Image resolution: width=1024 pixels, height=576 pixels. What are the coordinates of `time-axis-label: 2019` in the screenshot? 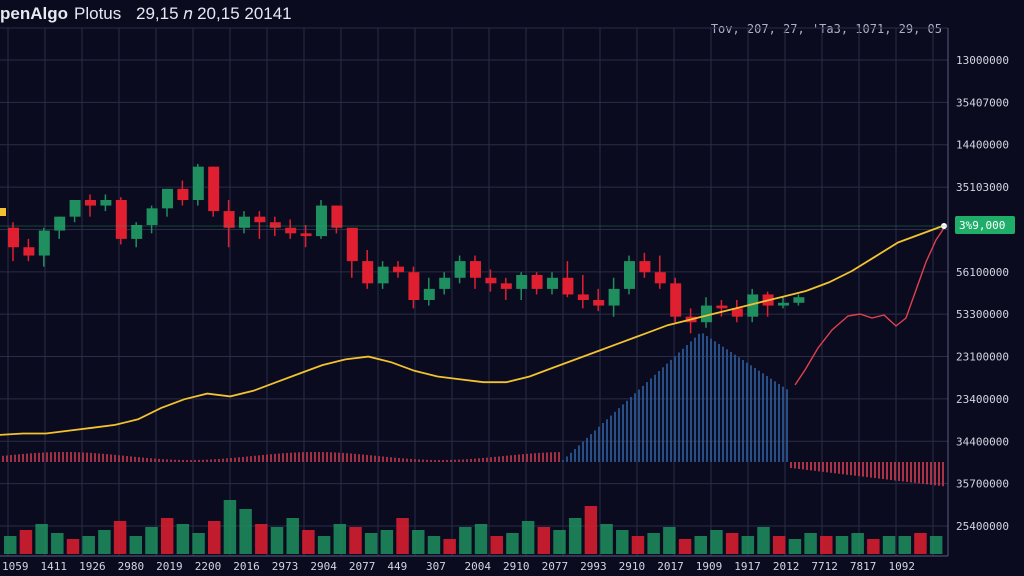 It's located at (169, 566).